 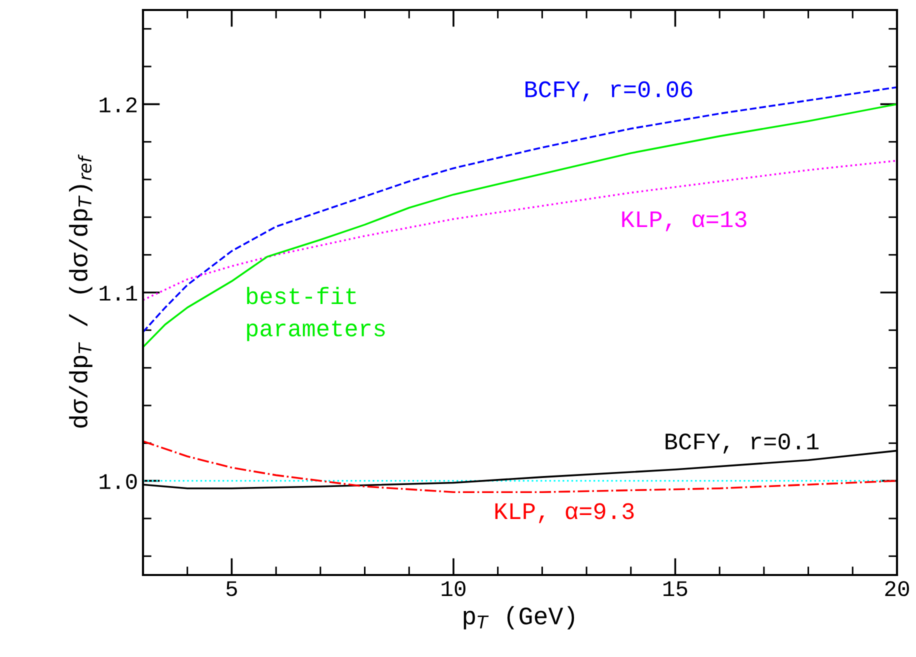 I want to click on x-tick-label: 20, so click(x=897, y=588).